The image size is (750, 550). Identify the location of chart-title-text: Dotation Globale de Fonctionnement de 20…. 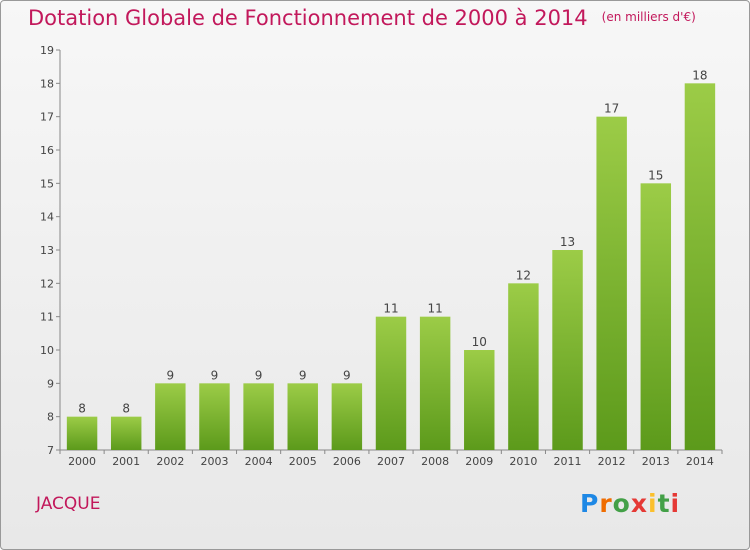
(308, 18).